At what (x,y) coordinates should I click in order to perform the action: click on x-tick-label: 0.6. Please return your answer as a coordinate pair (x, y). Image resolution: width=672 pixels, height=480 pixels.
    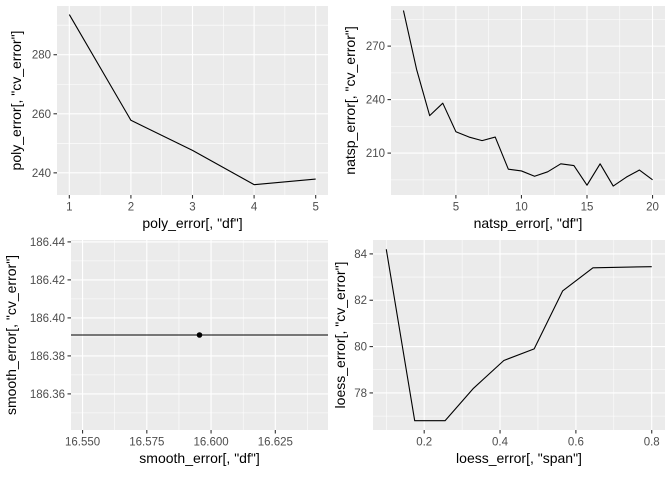
    Looking at the image, I should click on (576, 443).